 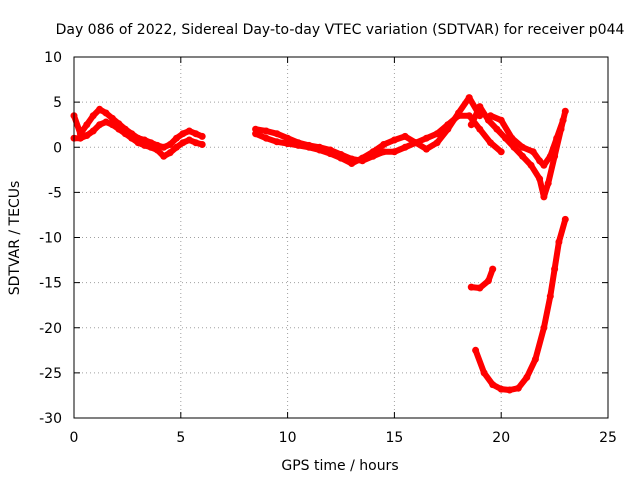 What do you see at coordinates (50, 374) in the screenshot?
I see `y-tick-label: -25` at bounding box center [50, 374].